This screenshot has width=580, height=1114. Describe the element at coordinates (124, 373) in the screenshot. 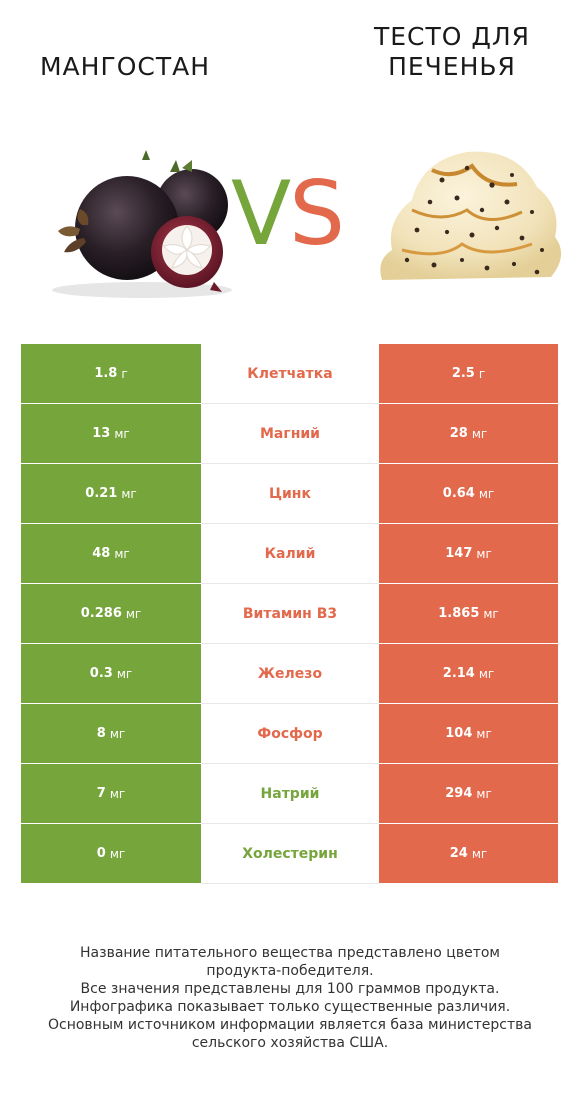

I see `left-unit: г` at that location.